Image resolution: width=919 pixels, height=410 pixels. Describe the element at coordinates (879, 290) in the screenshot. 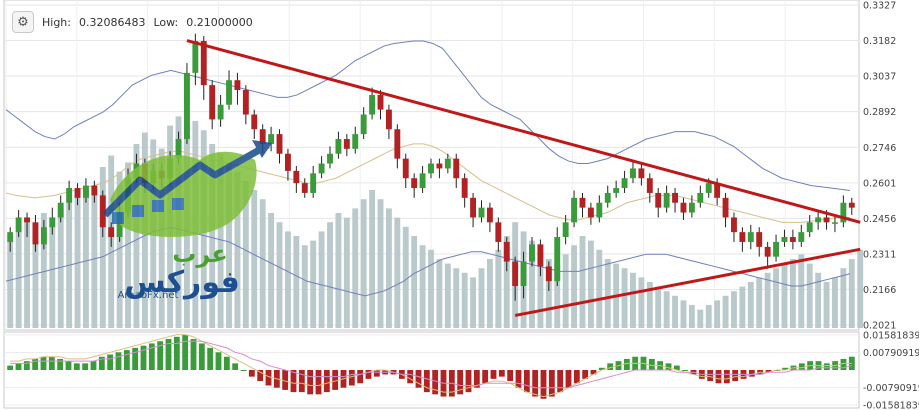

I see `y-tick-label: 0.2166` at that location.